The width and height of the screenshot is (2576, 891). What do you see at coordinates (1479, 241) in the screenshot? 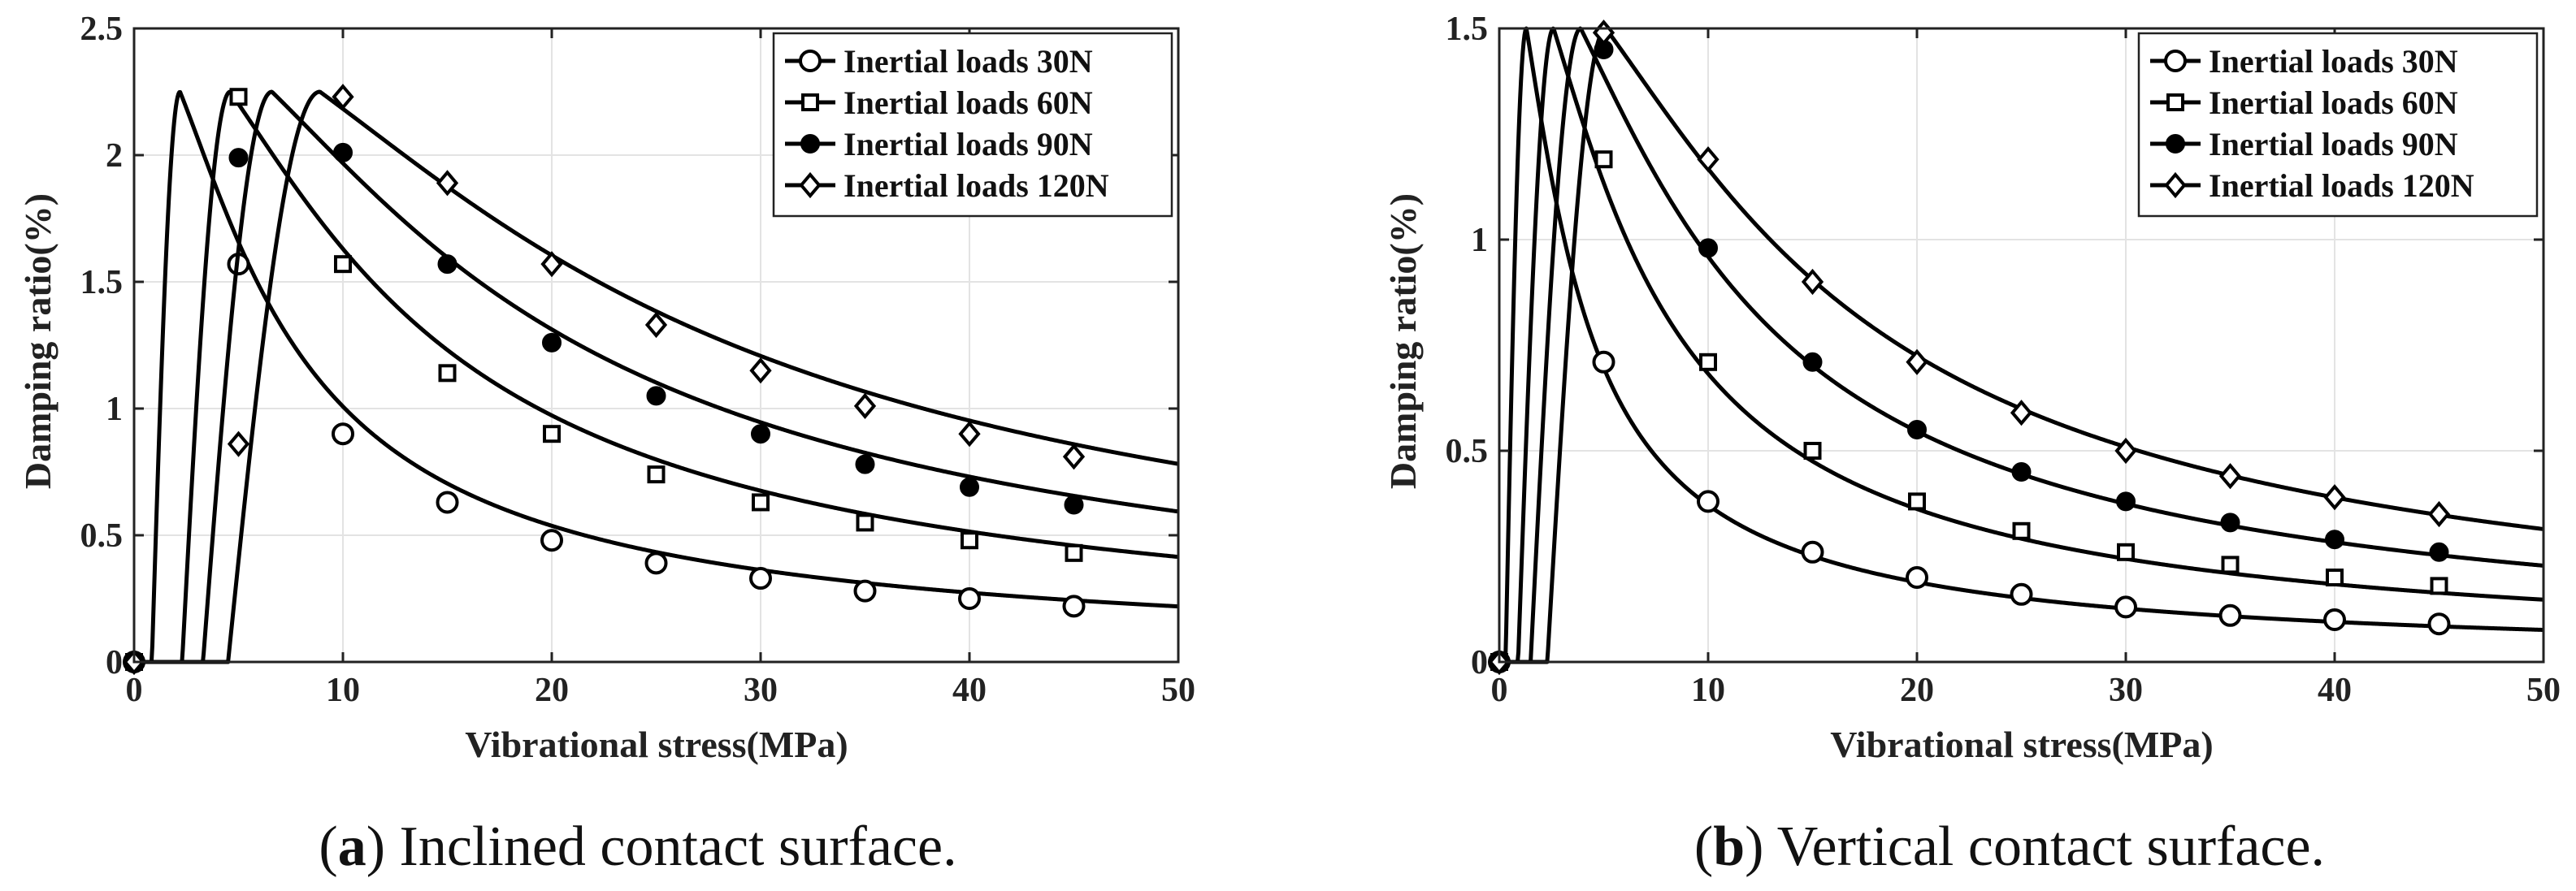
I see `panel-b-y-tick-label: 1` at bounding box center [1479, 241].